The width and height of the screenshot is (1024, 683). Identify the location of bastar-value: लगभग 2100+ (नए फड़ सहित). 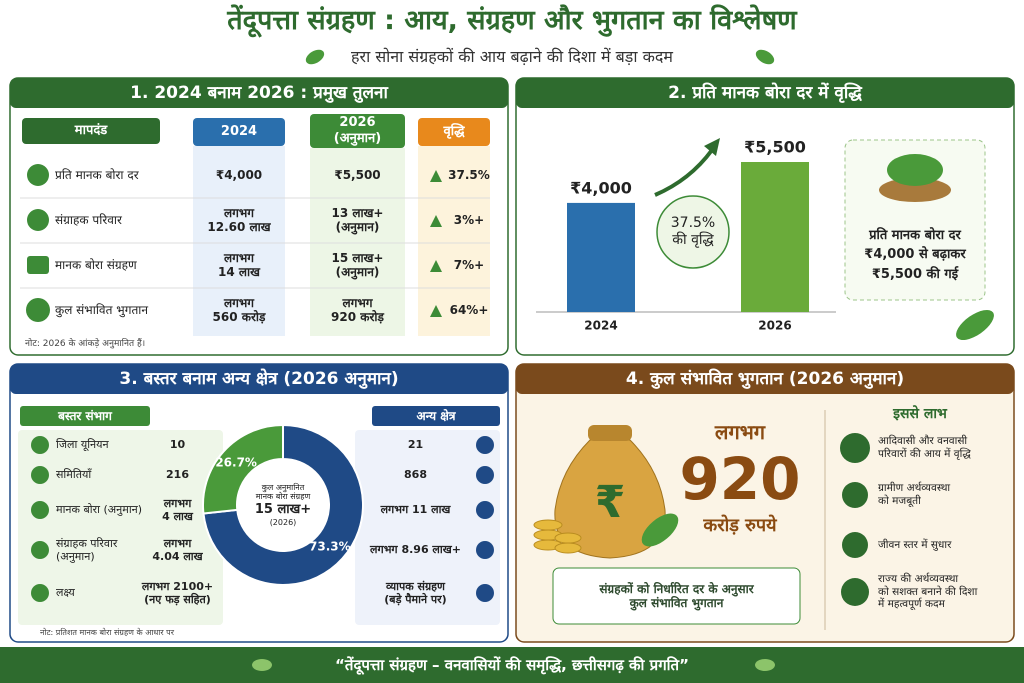
(177, 593).